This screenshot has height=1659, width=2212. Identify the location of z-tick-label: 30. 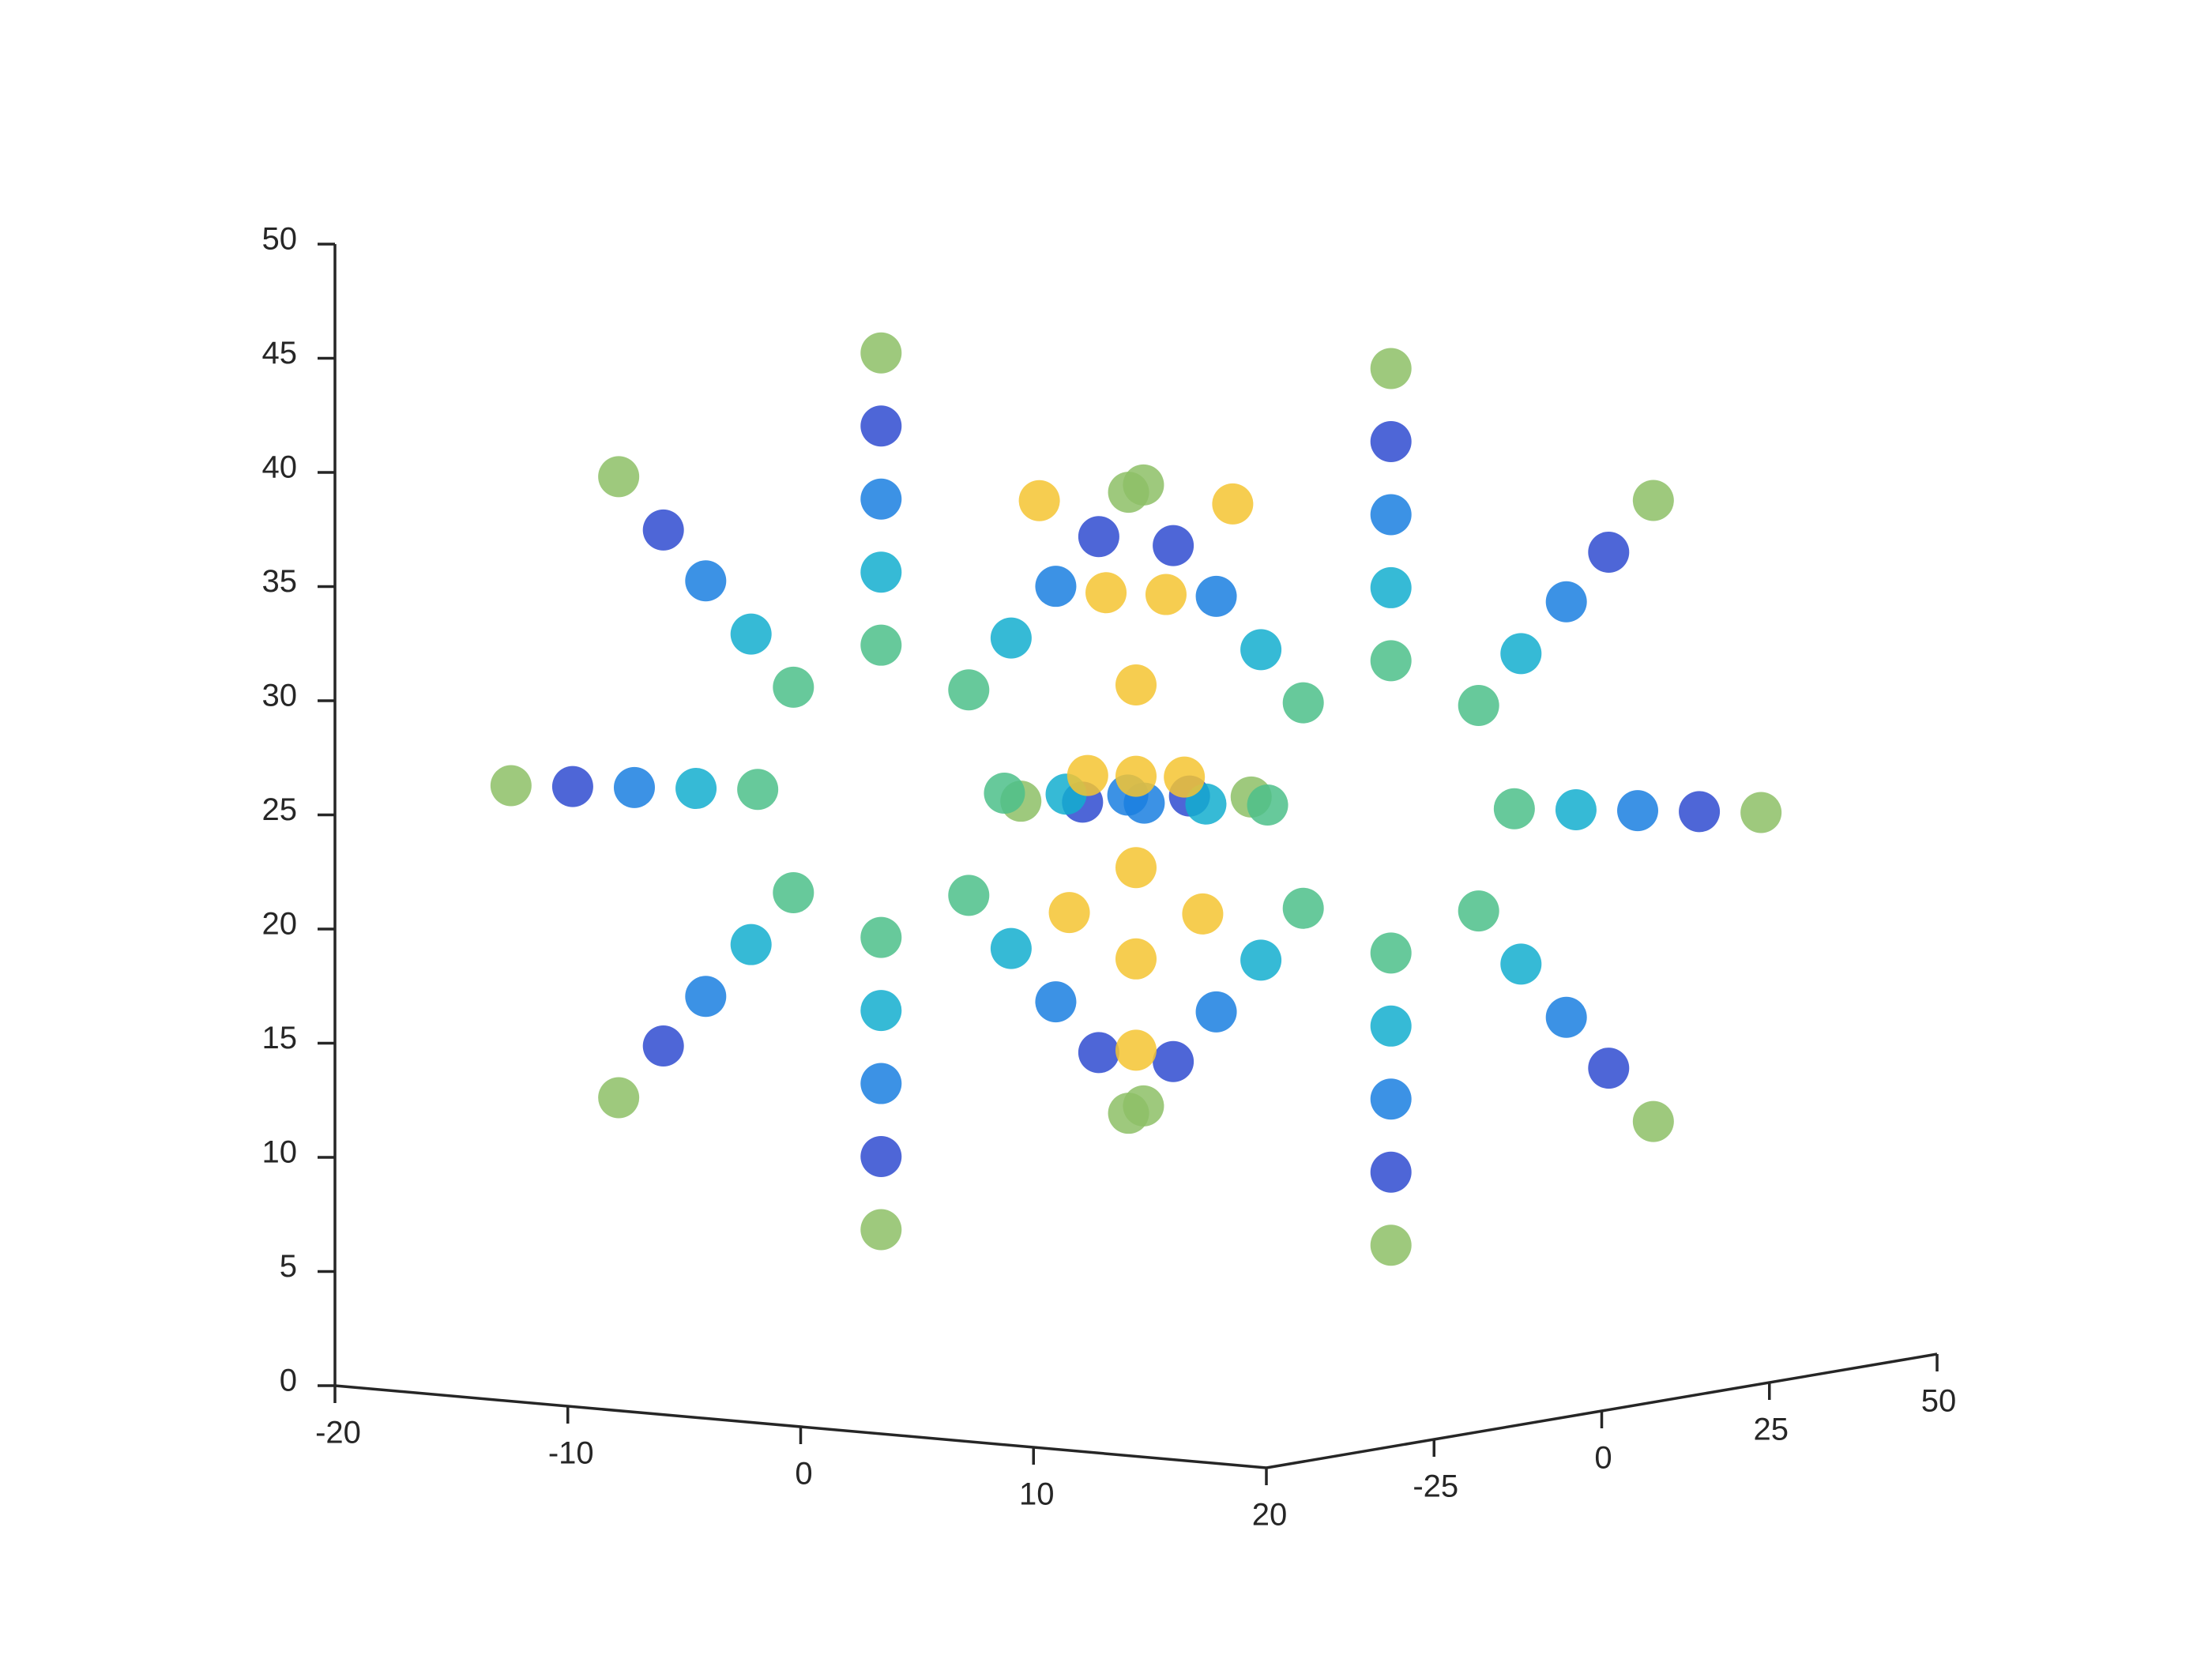
(280, 696).